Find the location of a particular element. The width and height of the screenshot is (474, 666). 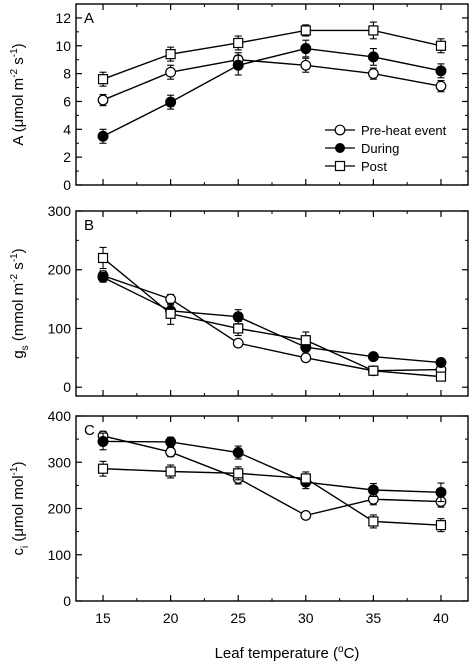

y-axis-title: ci (μmol mol-1) is located at coordinates (20, 509).